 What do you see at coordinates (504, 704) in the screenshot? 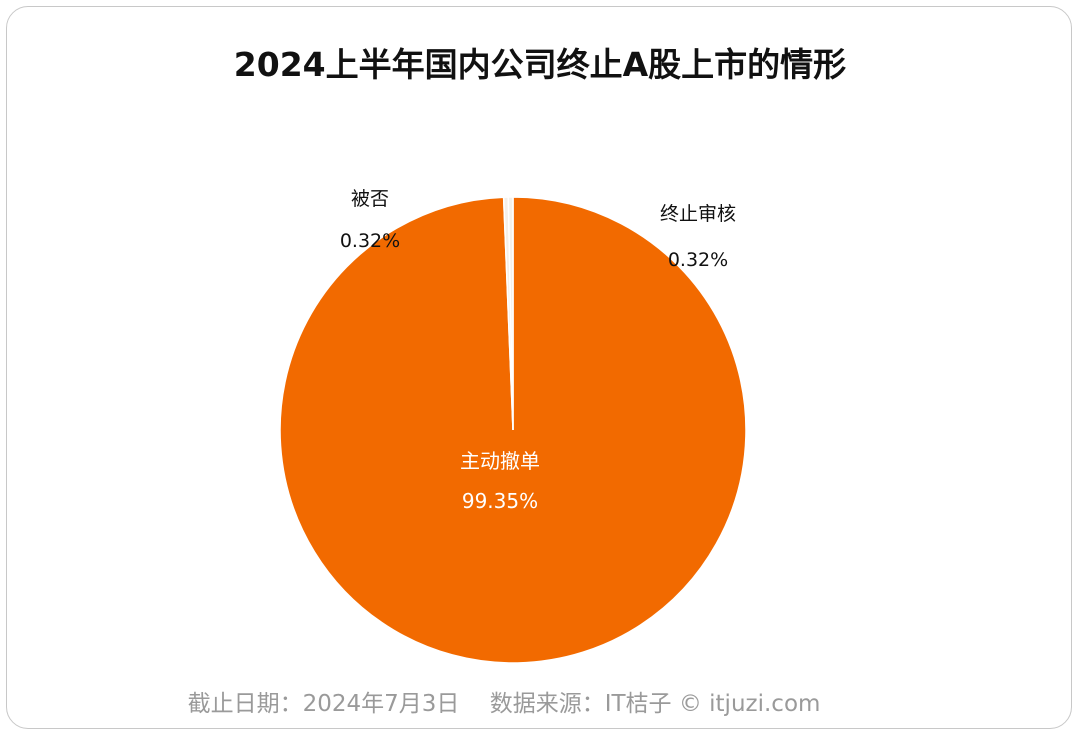
I see `footer-source: 截止日期：2024年7月3日 数据来源：IT桔子 © itjuzi.com` at bounding box center [504, 704].